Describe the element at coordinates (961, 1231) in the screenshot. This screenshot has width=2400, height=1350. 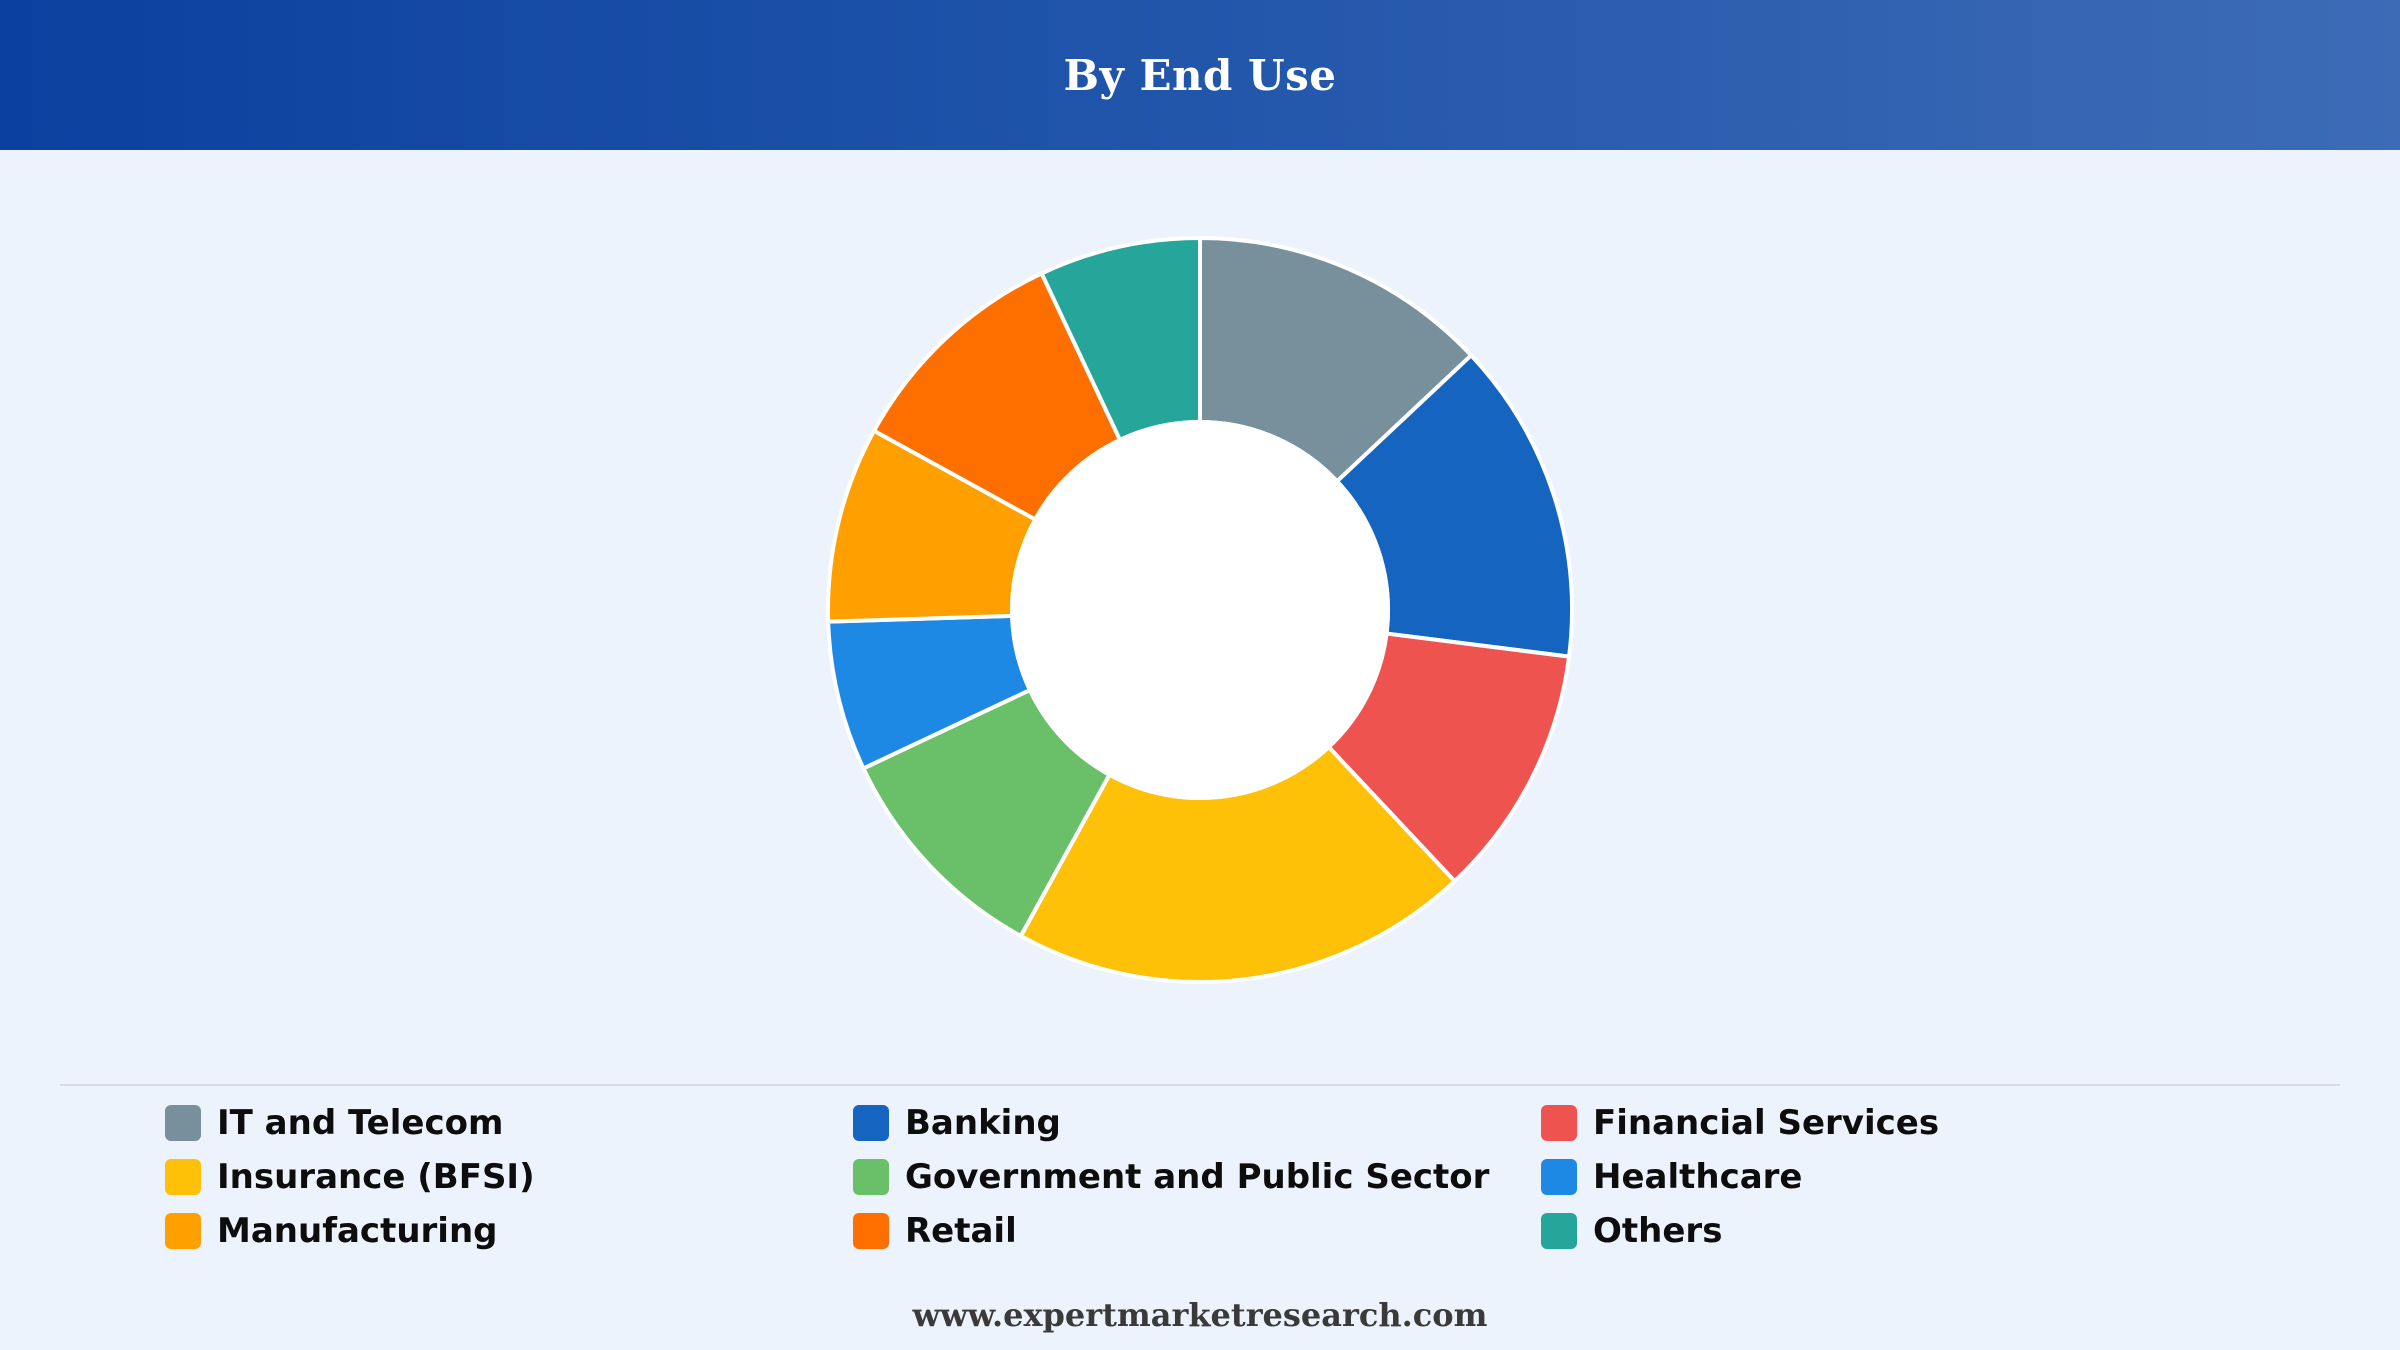
I see `legend-label: Retail` at that location.